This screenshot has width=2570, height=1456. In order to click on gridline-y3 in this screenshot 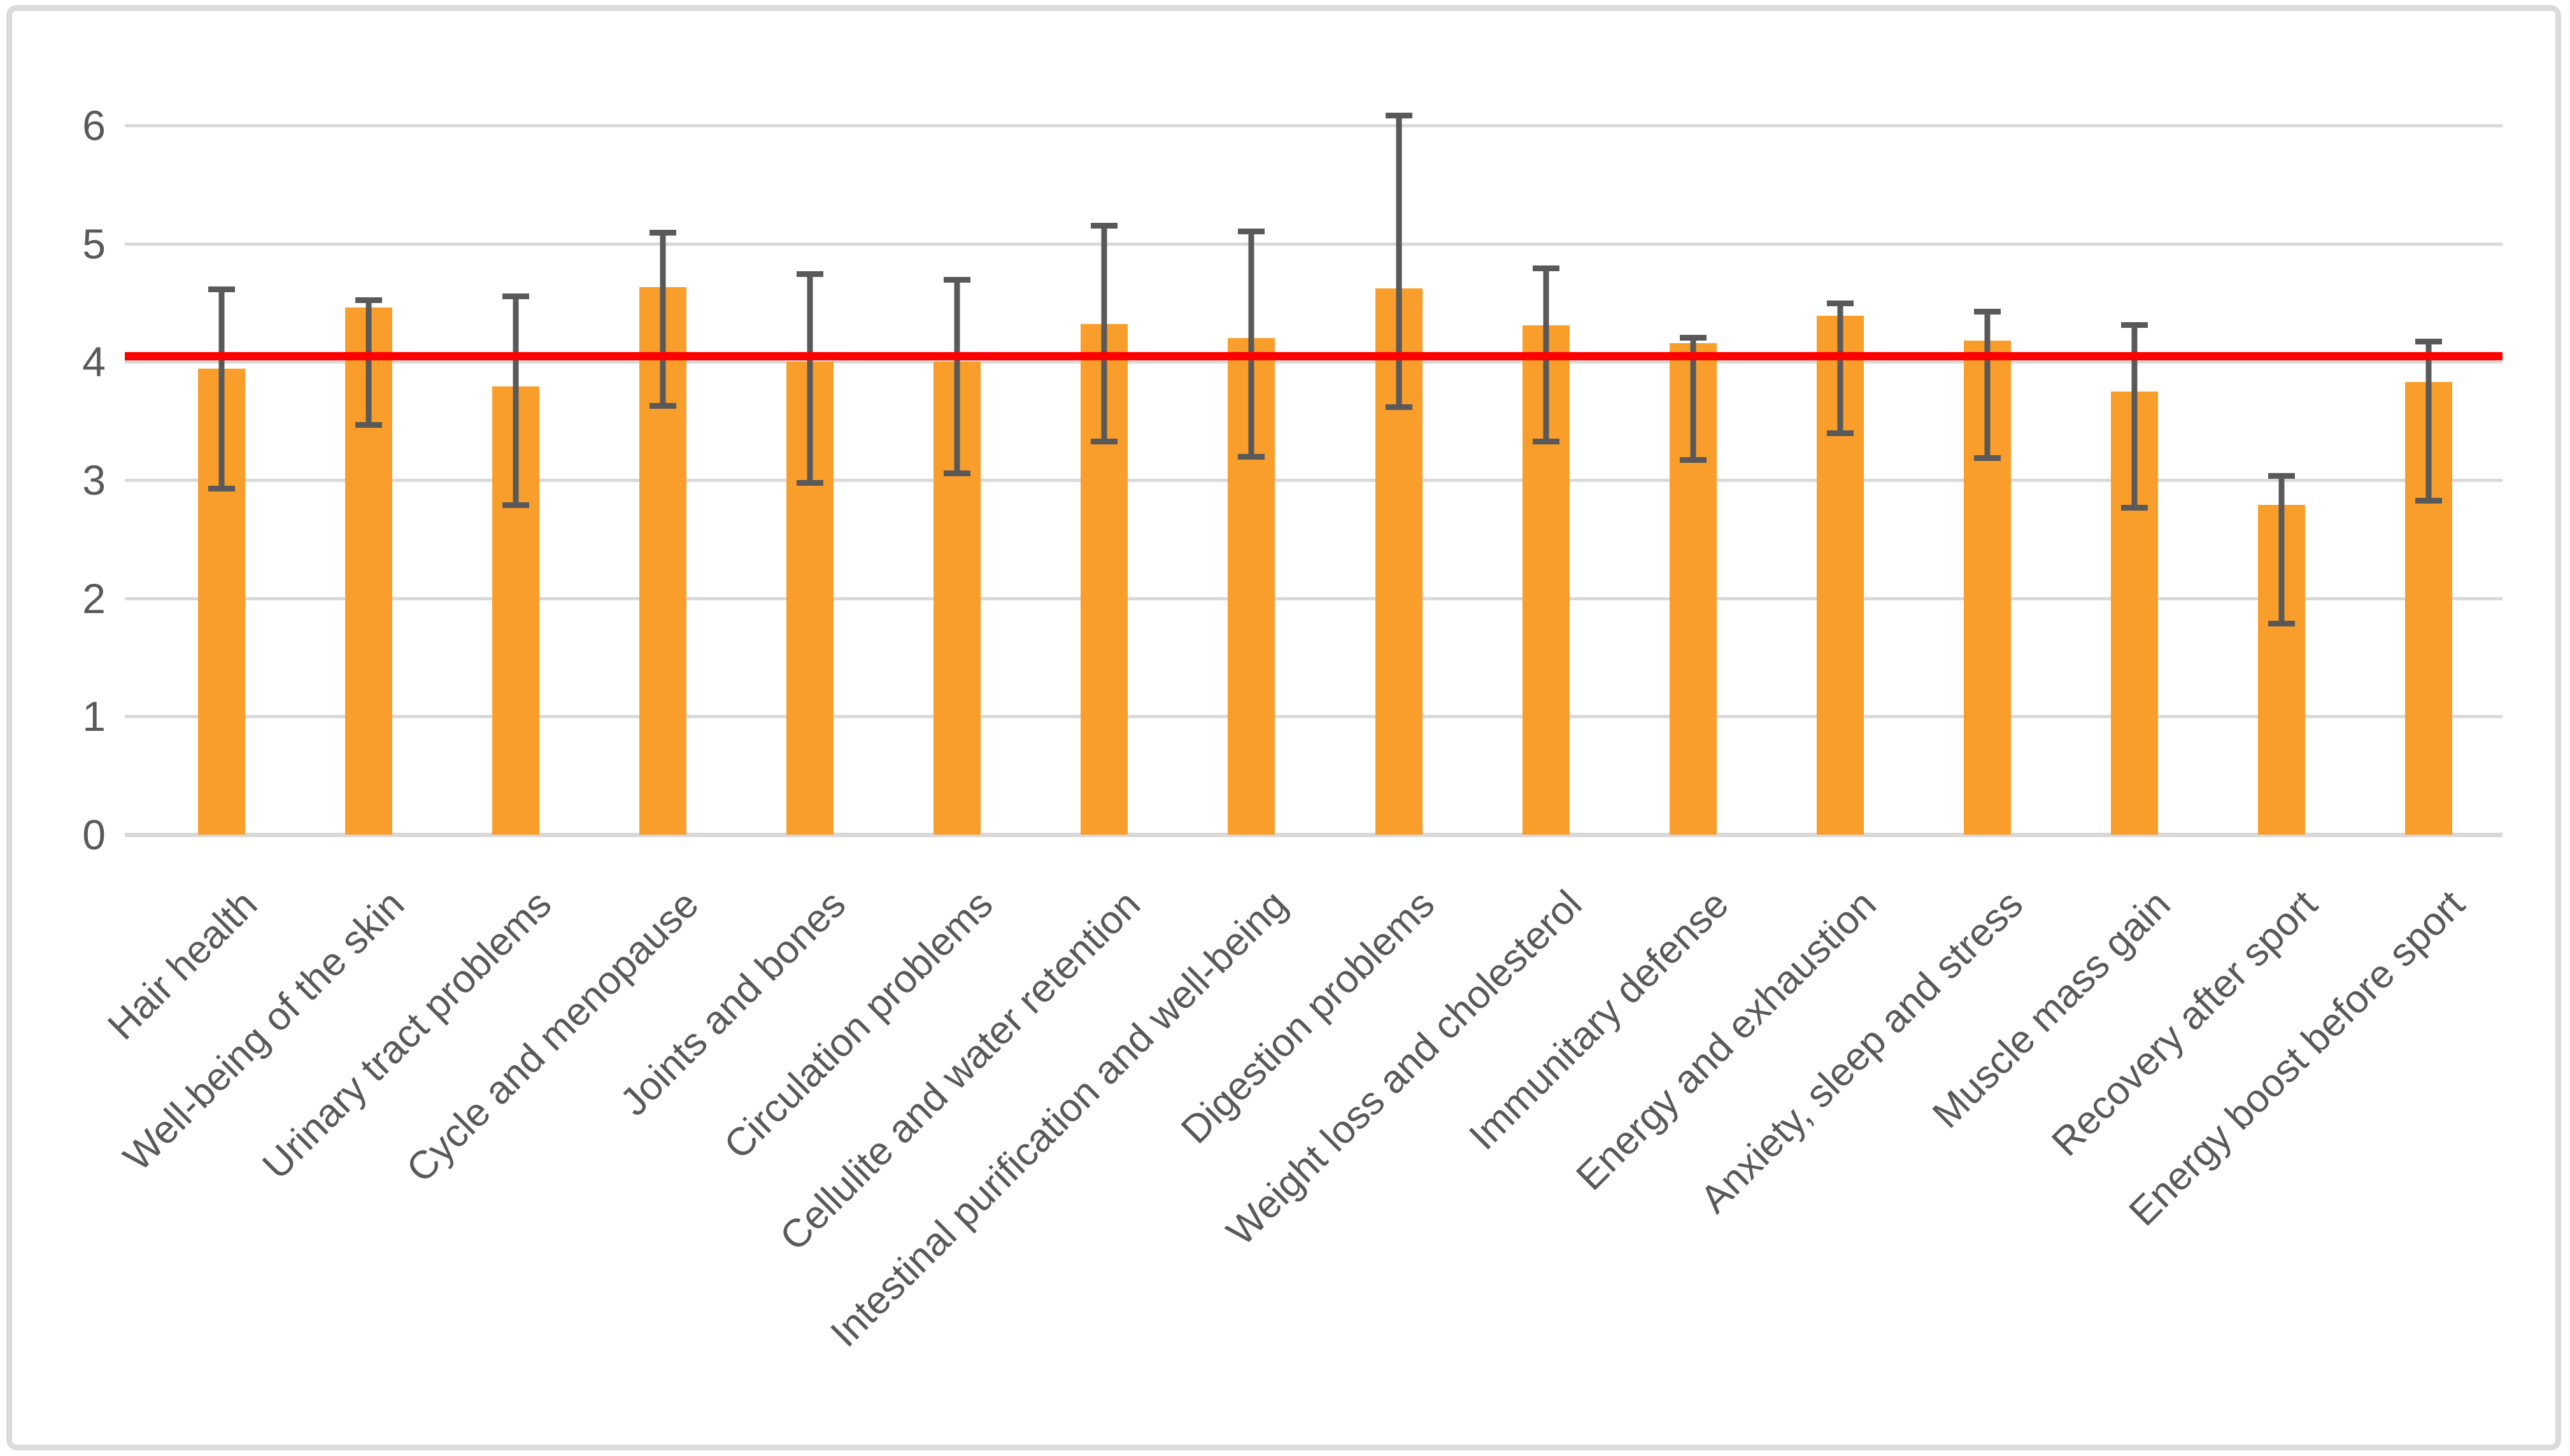, I will do `click(1314, 480)`.